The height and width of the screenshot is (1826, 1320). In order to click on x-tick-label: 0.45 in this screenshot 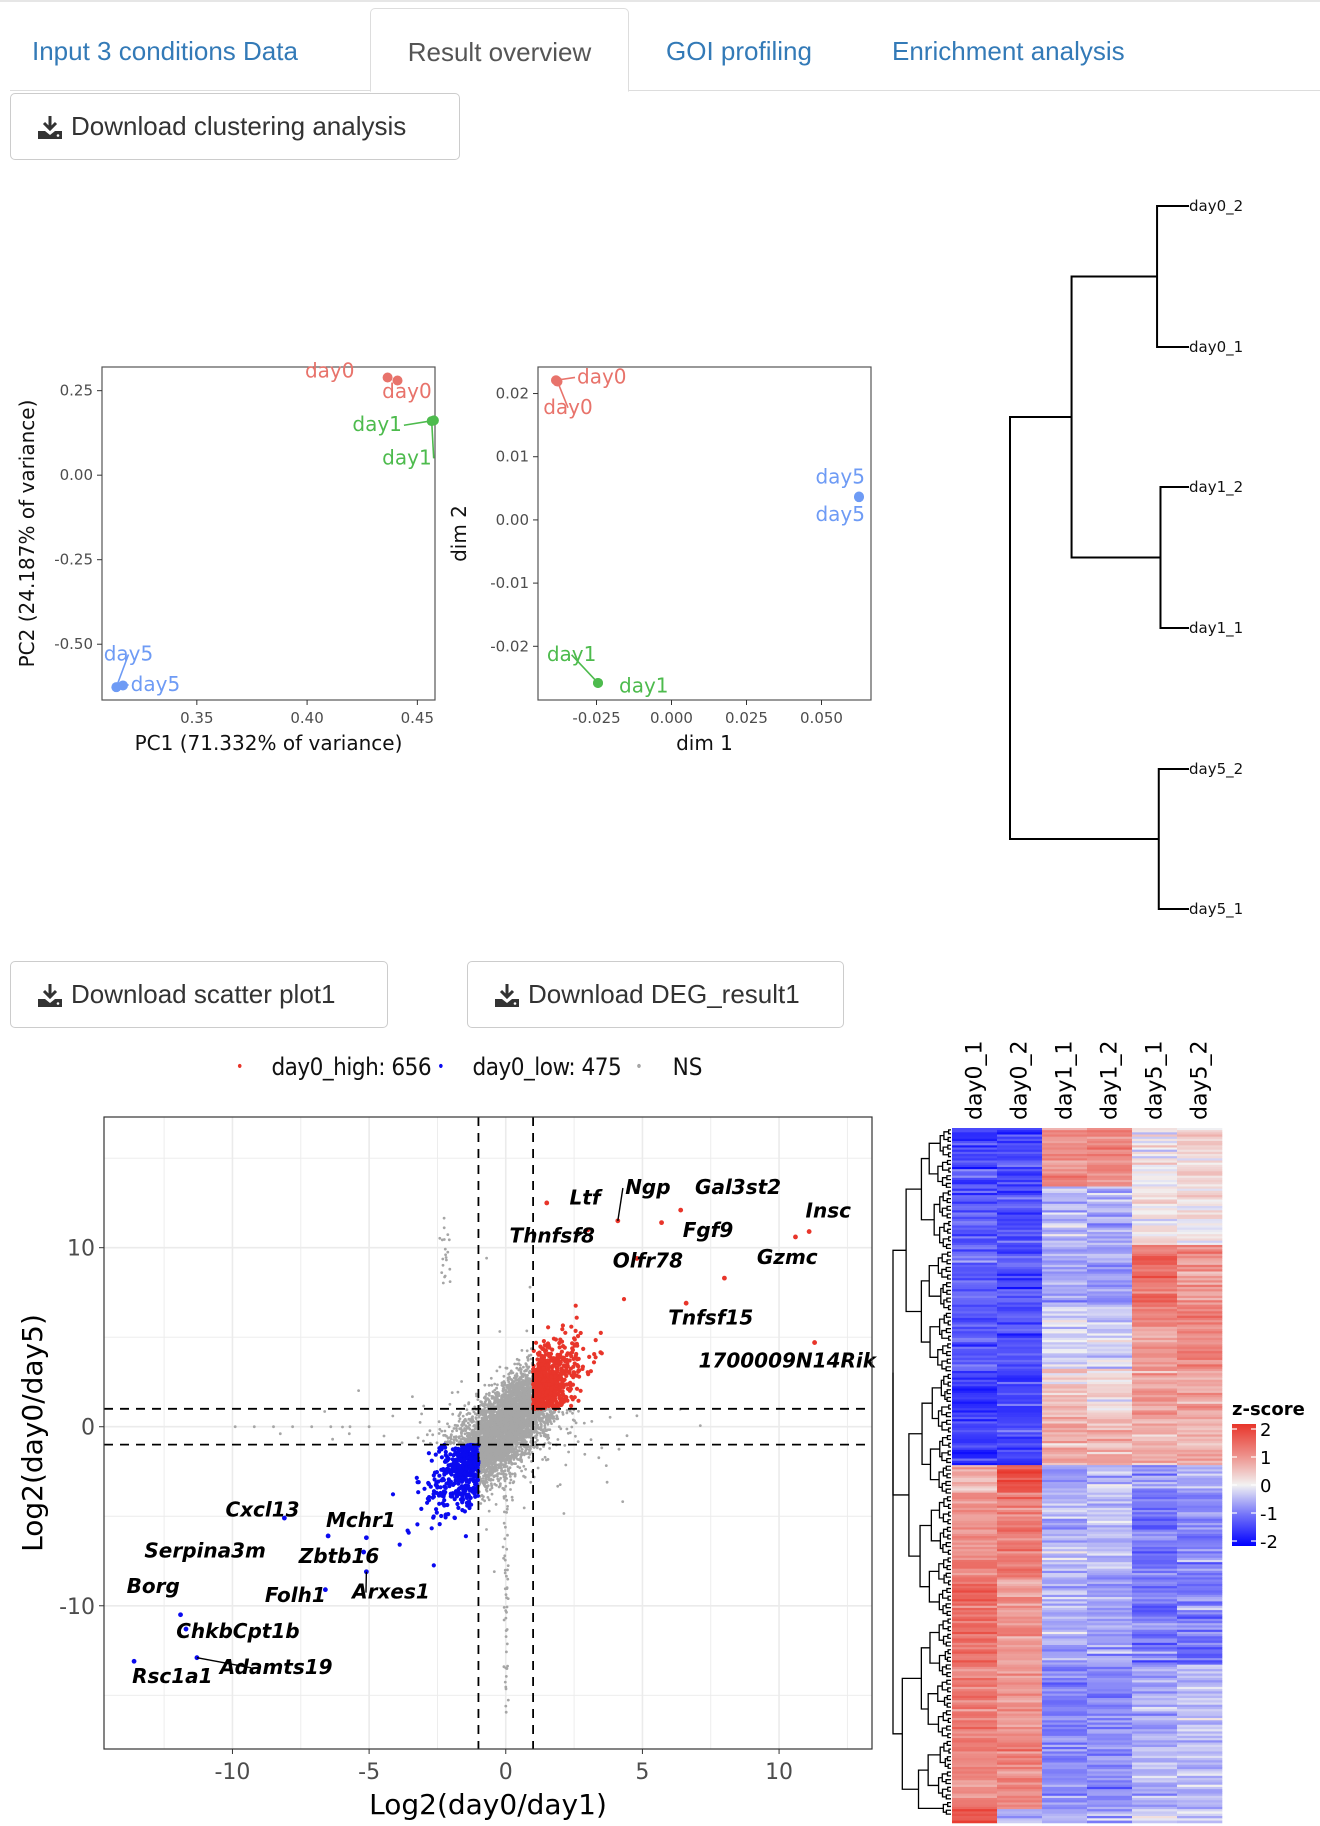, I will do `click(417, 718)`.